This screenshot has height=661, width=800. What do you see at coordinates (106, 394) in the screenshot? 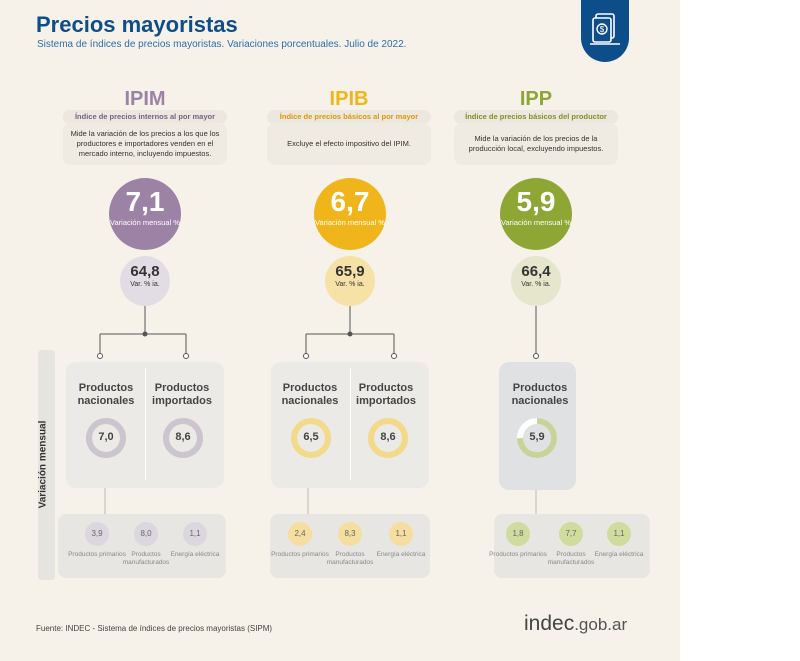
I see `ipim-national-label: Productos nacionales` at bounding box center [106, 394].